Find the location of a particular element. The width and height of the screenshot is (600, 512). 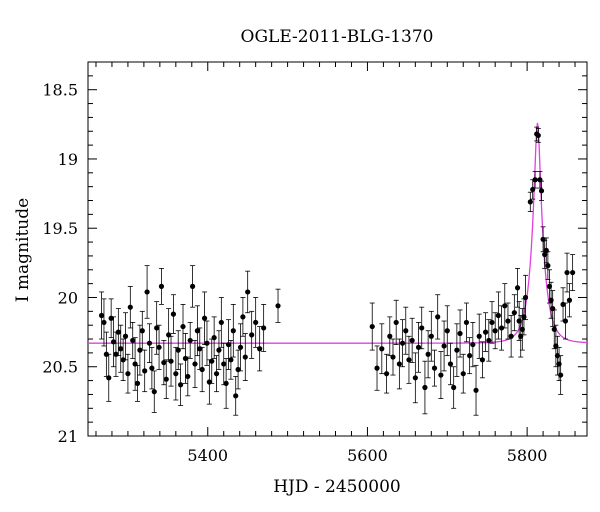

x-axis-label: HJD - 2450000 is located at coordinates (337, 487).